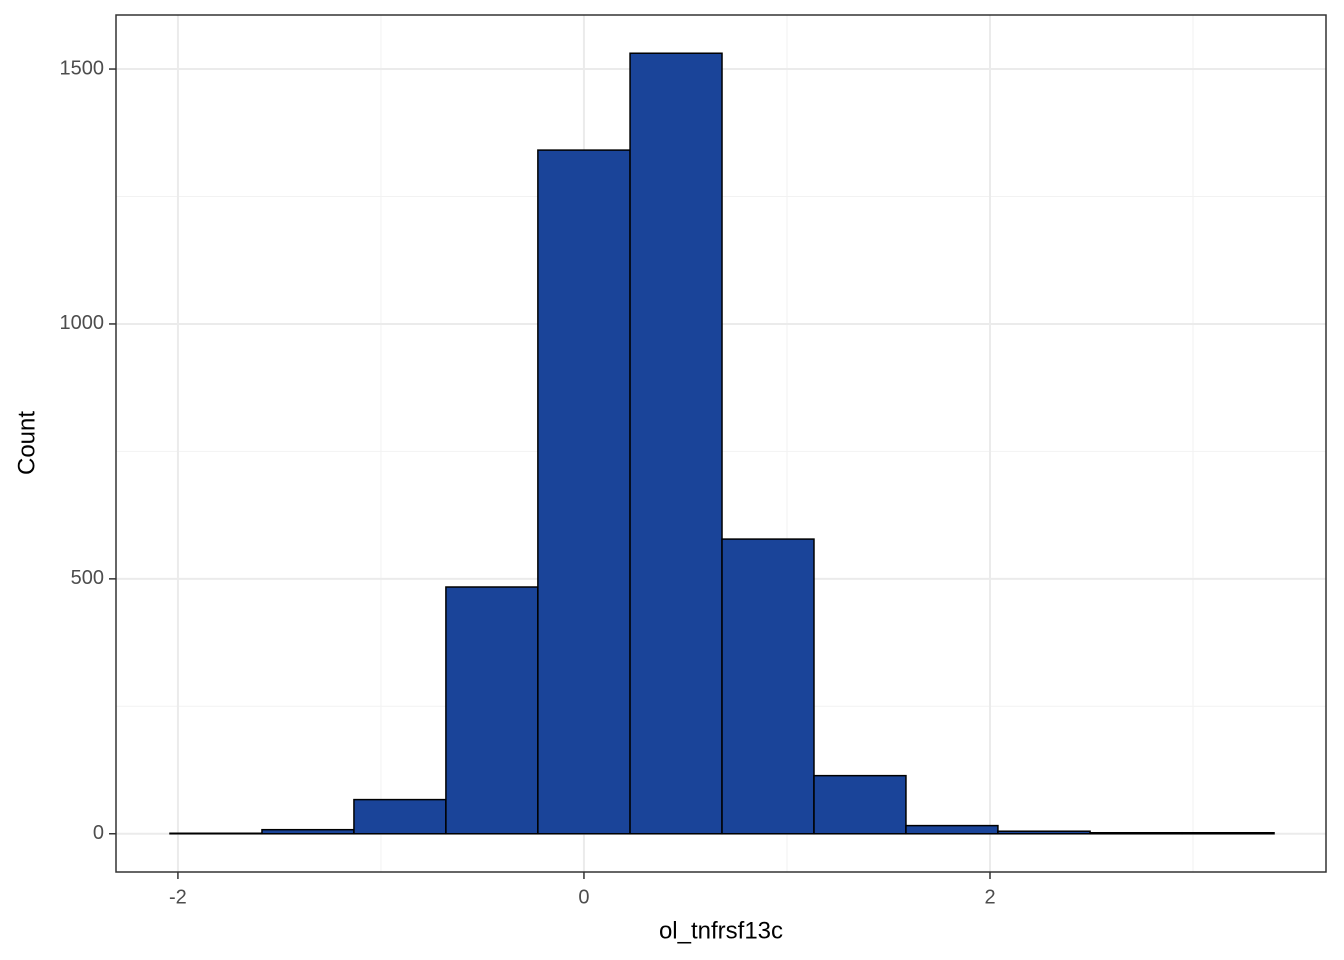  What do you see at coordinates (721, 930) in the screenshot?
I see `x-axis-label: ol_tnfrsf13c` at bounding box center [721, 930].